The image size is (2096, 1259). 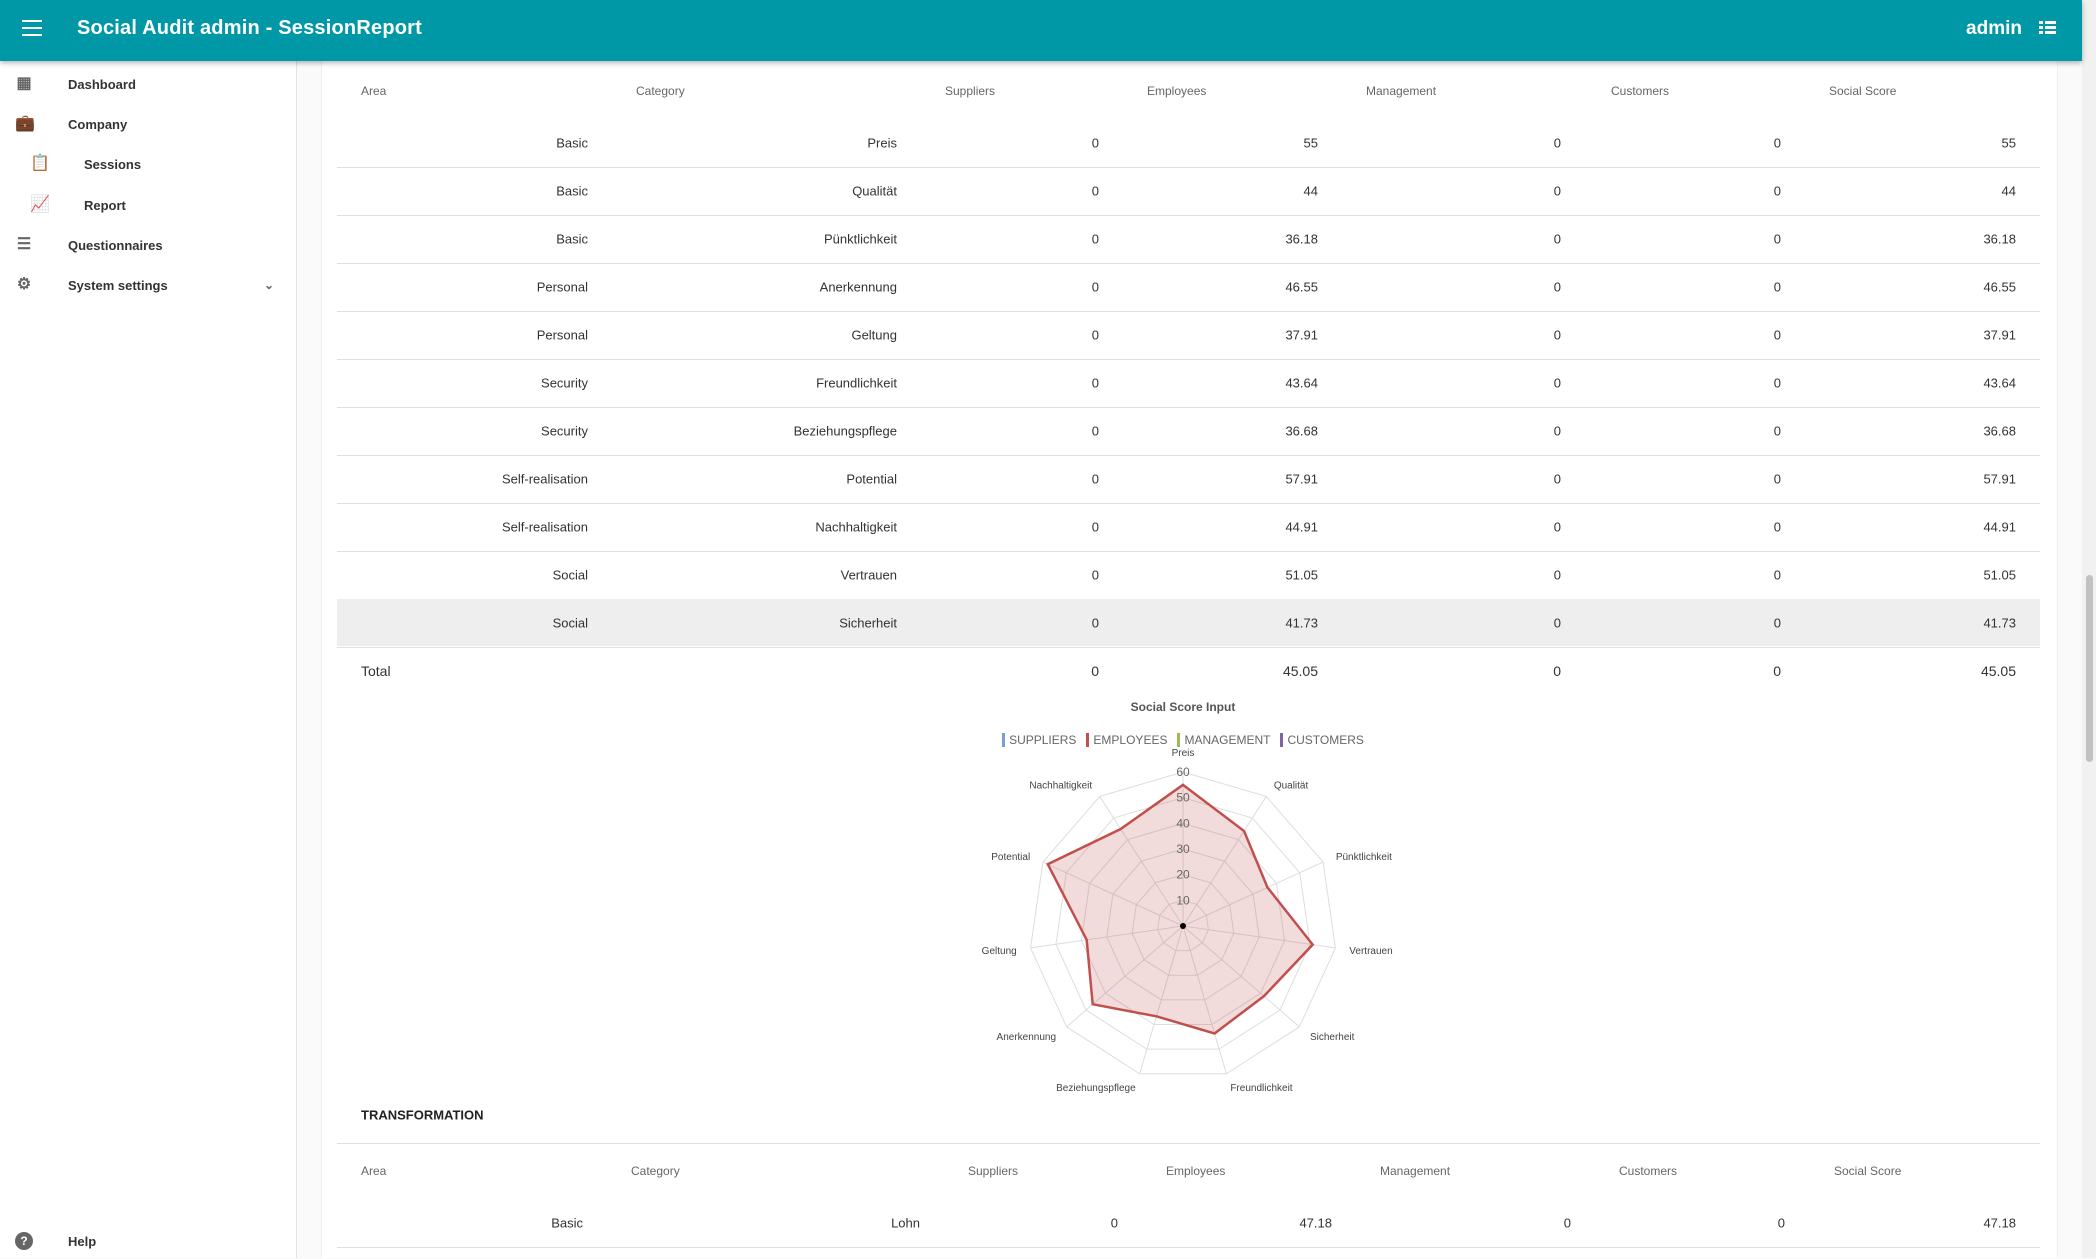 What do you see at coordinates (112, 164) in the screenshot?
I see `sidebar-item-label: Sessions` at bounding box center [112, 164].